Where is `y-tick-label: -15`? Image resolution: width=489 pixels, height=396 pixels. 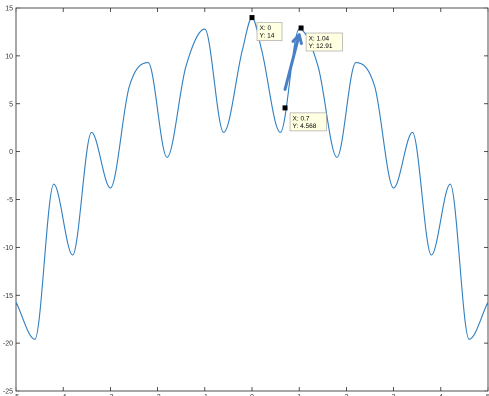 y-tick-label: -15 is located at coordinates (8, 296).